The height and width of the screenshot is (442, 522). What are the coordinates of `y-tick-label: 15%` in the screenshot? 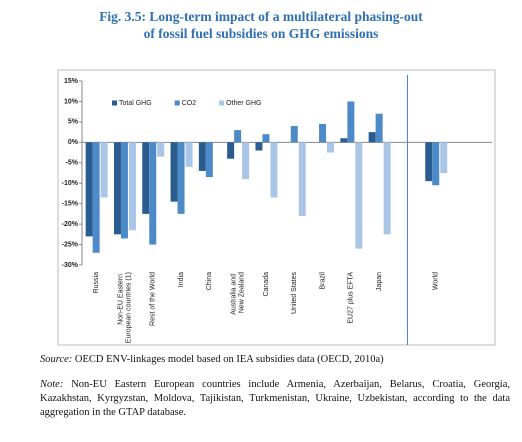 It's located at (71, 81).